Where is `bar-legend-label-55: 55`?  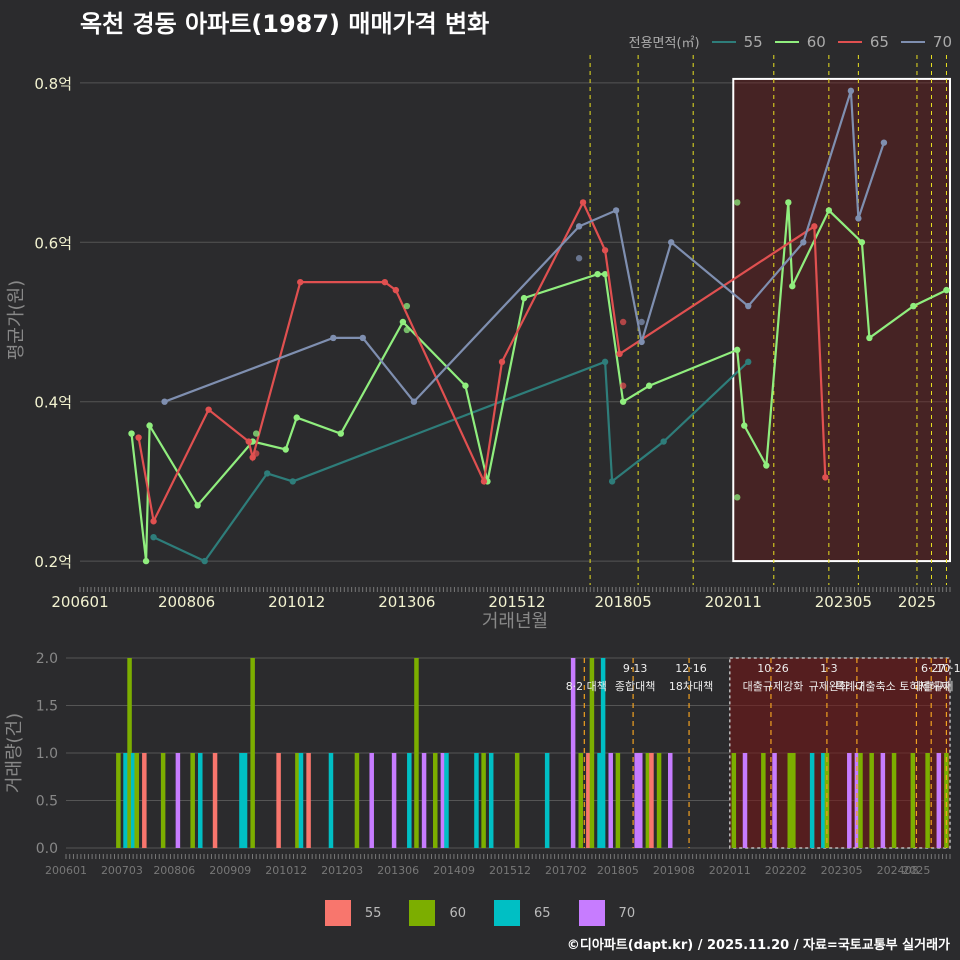
bar-legend-label-55: 55 is located at coordinates (373, 913).